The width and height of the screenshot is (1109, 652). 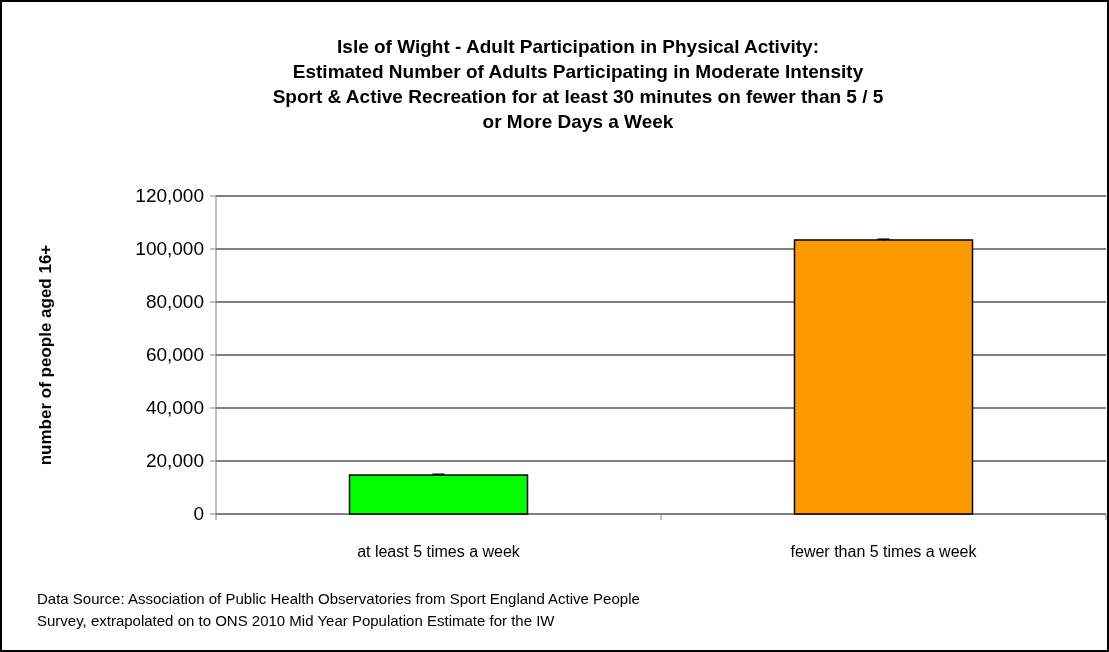 I want to click on y-tick-label: 80,000, so click(x=174, y=301).